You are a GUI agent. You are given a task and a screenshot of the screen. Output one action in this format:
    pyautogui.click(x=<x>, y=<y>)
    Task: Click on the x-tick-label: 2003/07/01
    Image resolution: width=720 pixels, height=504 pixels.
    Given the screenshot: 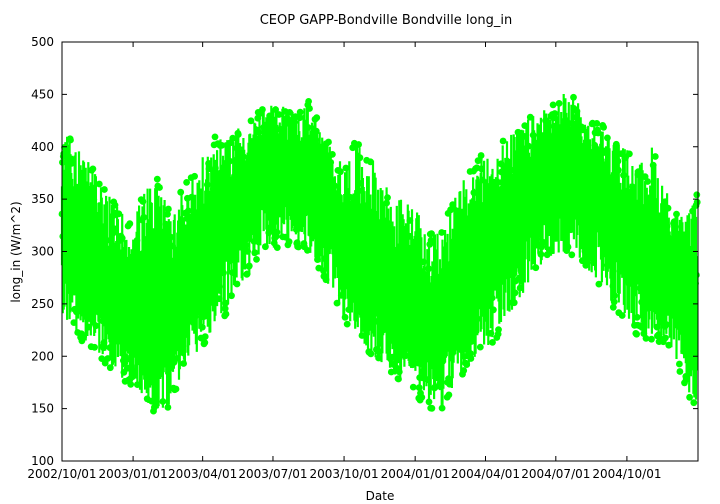 What is the action you would take?
    pyautogui.click(x=272, y=474)
    